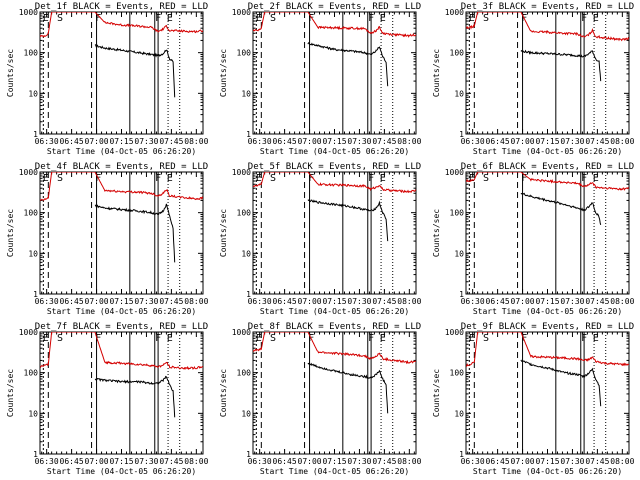  I want to click on chart-title: Det_7f BLACK = Events, RED = LLD, so click(121, 327).